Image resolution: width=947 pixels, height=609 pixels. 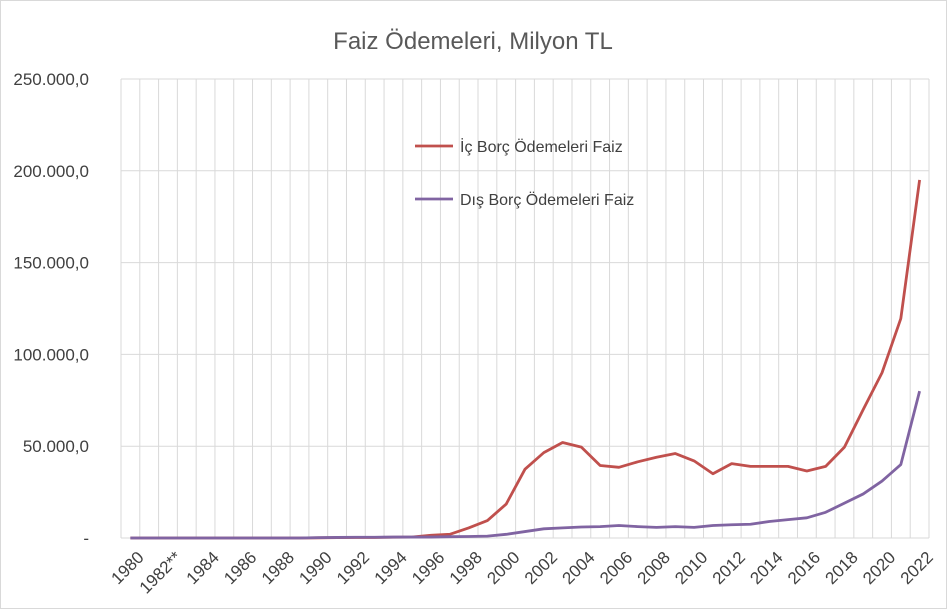 I want to click on y-tick-label: 150.000,0, so click(x=51, y=263).